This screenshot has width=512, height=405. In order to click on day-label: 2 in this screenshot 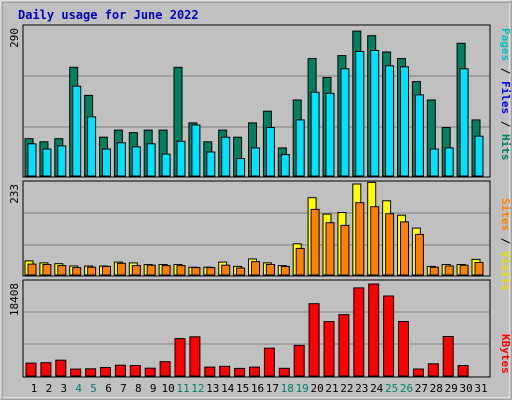, I will do `click(49, 388)`.